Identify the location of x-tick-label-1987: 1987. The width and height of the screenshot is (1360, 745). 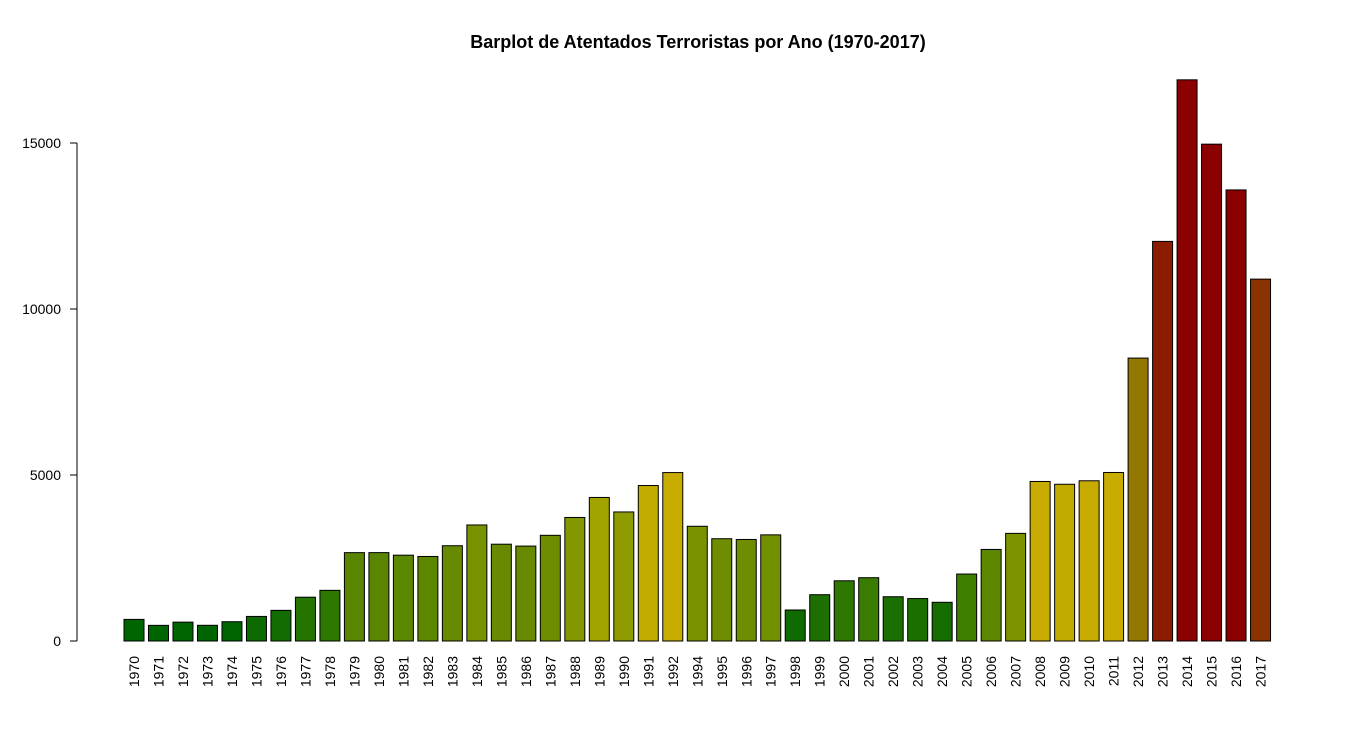
(550, 671).